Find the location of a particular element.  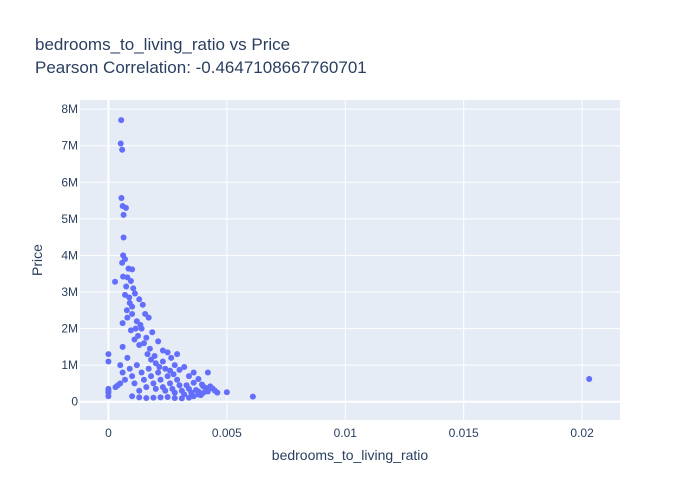

y-tick-label: 4M is located at coordinates (69, 255).